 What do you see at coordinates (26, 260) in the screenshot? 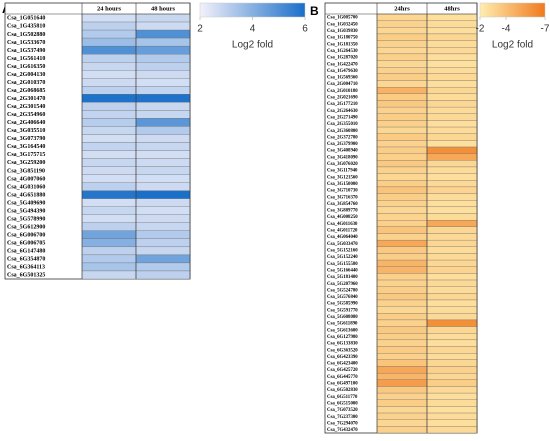
I see `row-label: Csa_6G354870` at bounding box center [26, 260].